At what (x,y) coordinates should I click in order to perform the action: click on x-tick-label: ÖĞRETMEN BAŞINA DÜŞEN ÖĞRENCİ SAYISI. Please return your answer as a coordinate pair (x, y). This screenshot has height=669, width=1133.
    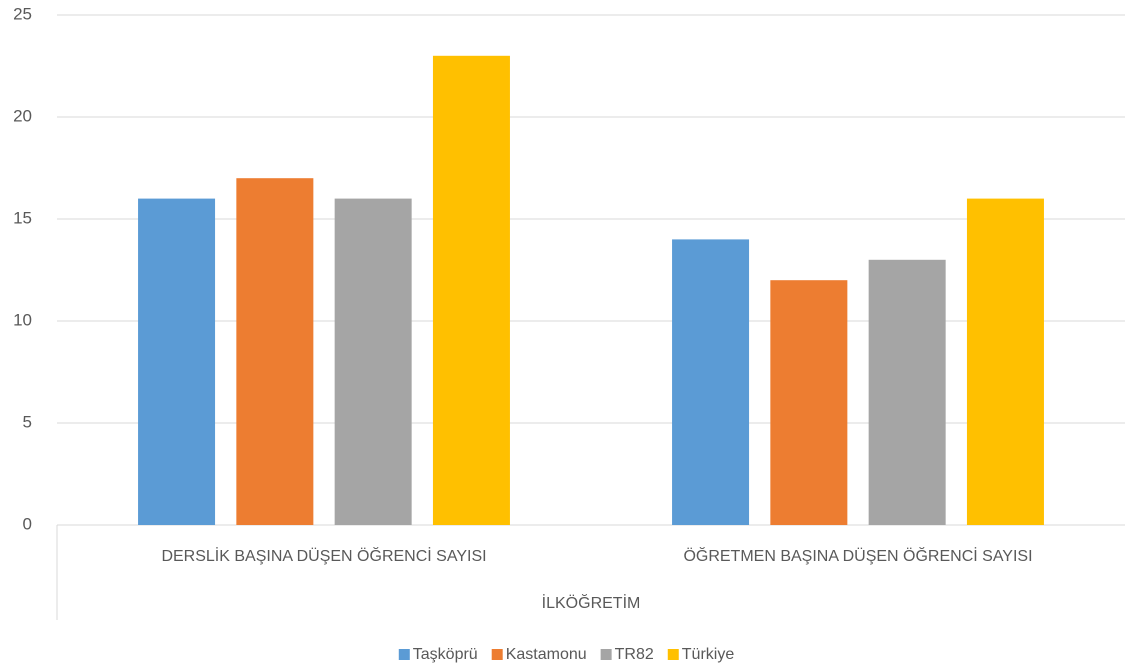
    Looking at the image, I should click on (857, 555).